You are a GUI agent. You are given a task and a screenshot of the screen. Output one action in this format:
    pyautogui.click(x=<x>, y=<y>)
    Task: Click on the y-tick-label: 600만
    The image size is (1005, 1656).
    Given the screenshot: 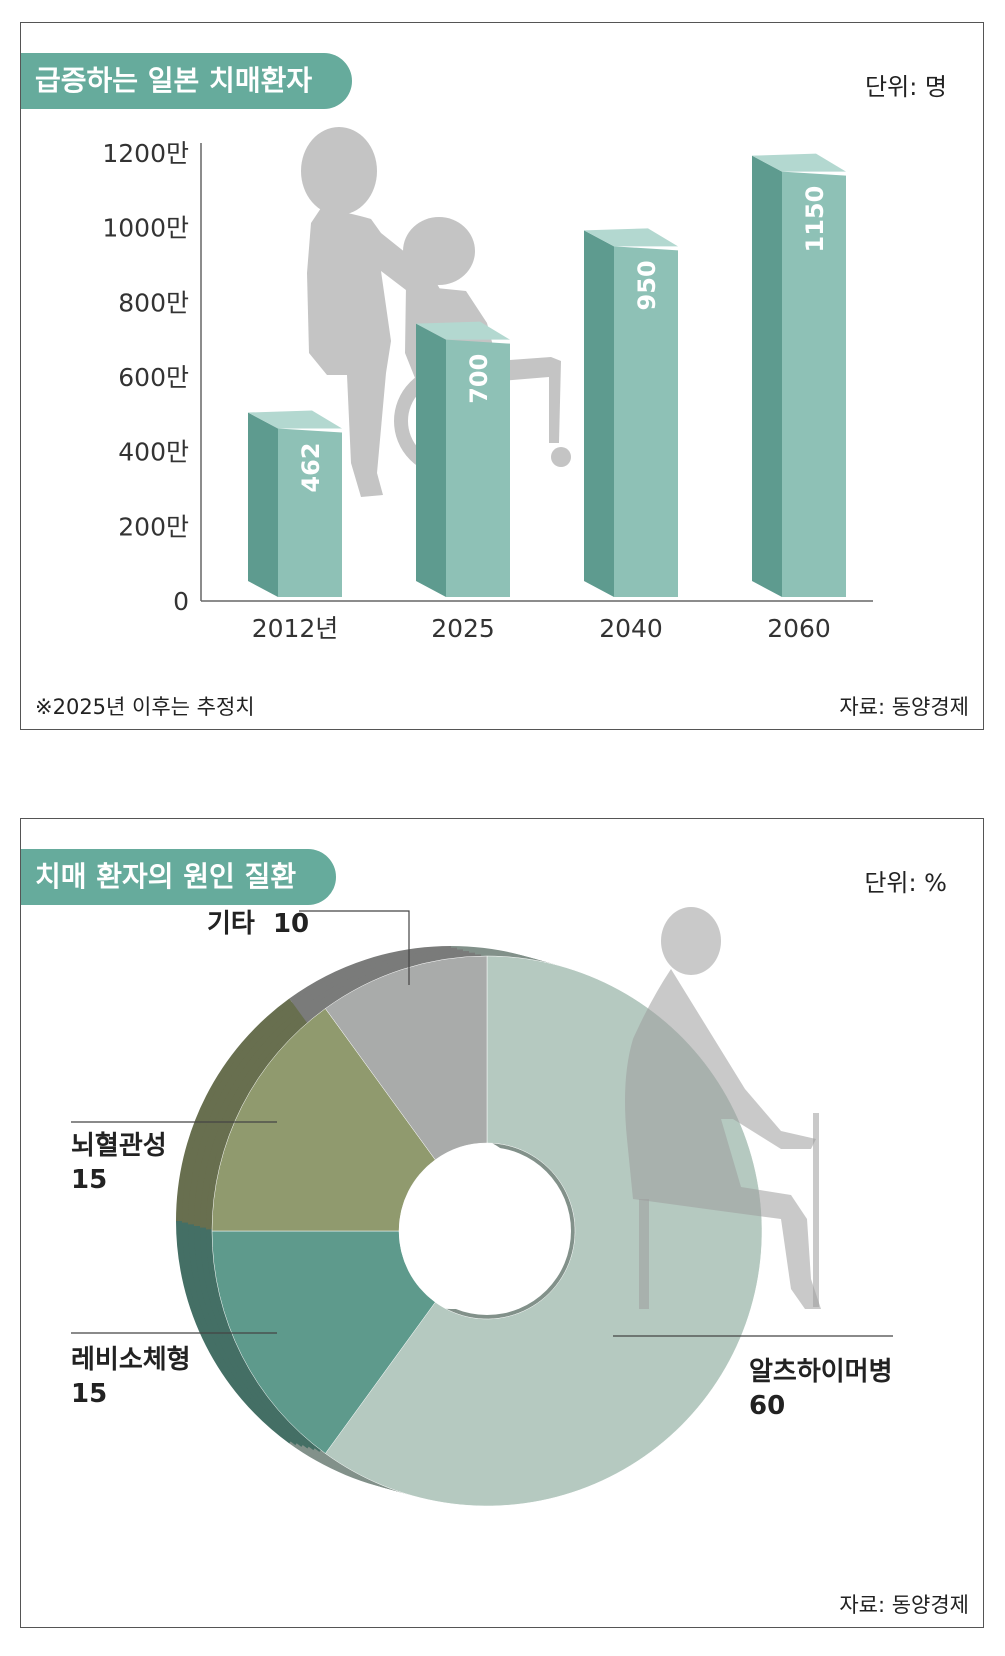 What is the action you would take?
    pyautogui.click(x=153, y=377)
    